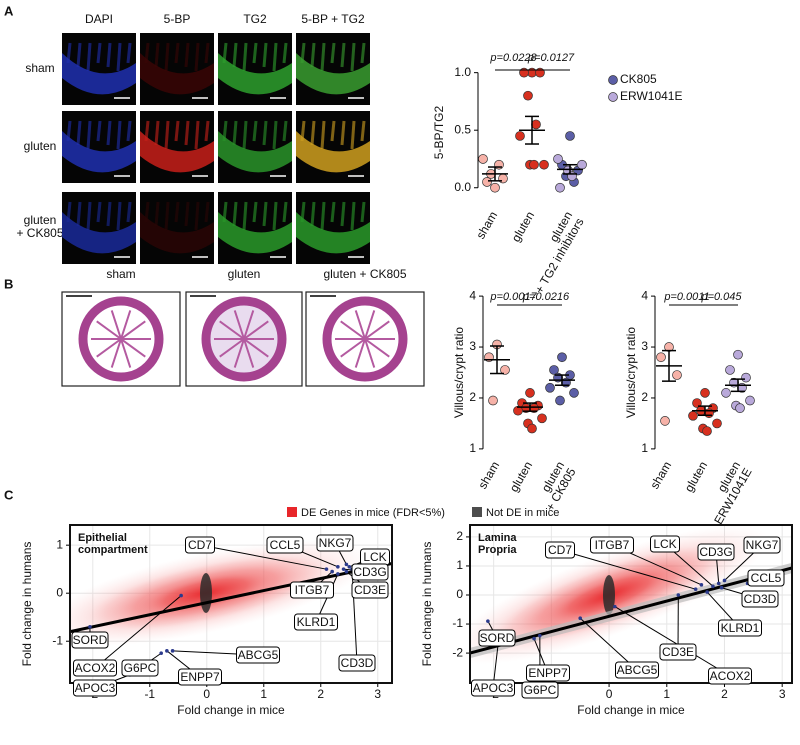 The width and height of the screenshot is (800, 745). Describe the element at coordinates (462, 72) in the screenshot. I see `y-tick-label: 1.0` at that location.